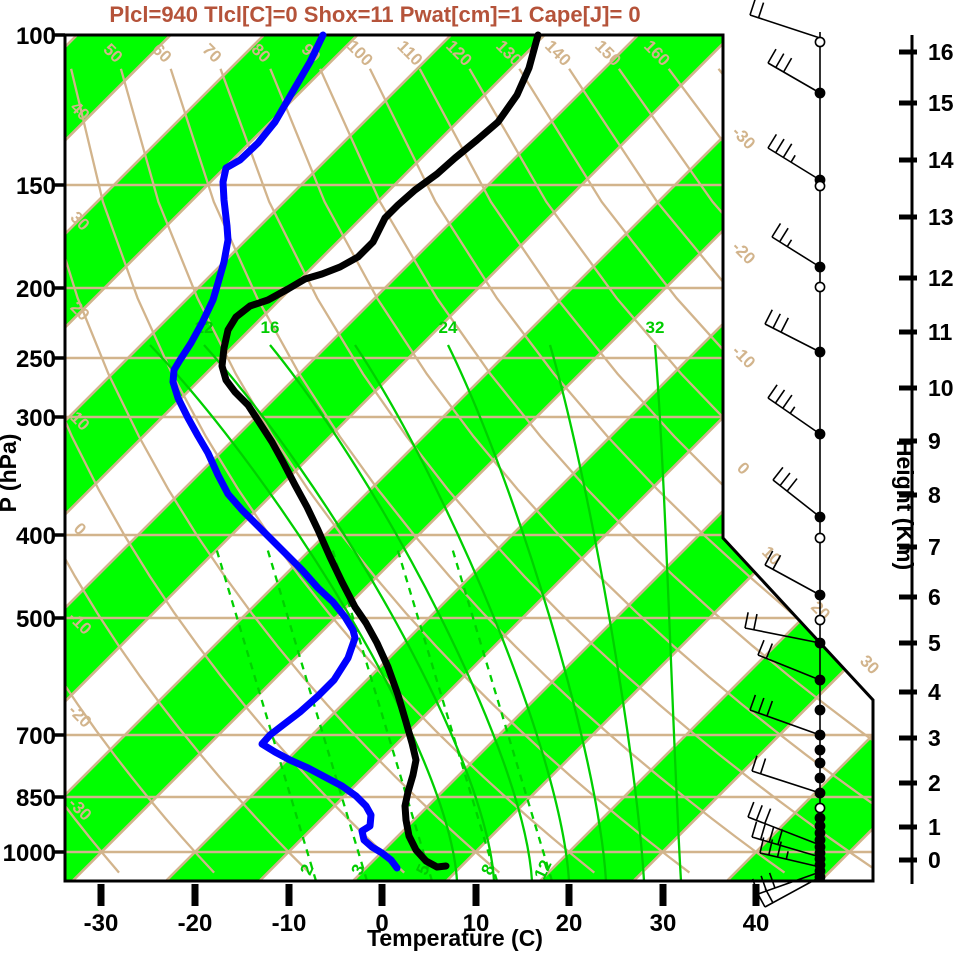 This screenshot has height=957, width=961. I want to click on height-tick-label: 3, so click(934, 738).